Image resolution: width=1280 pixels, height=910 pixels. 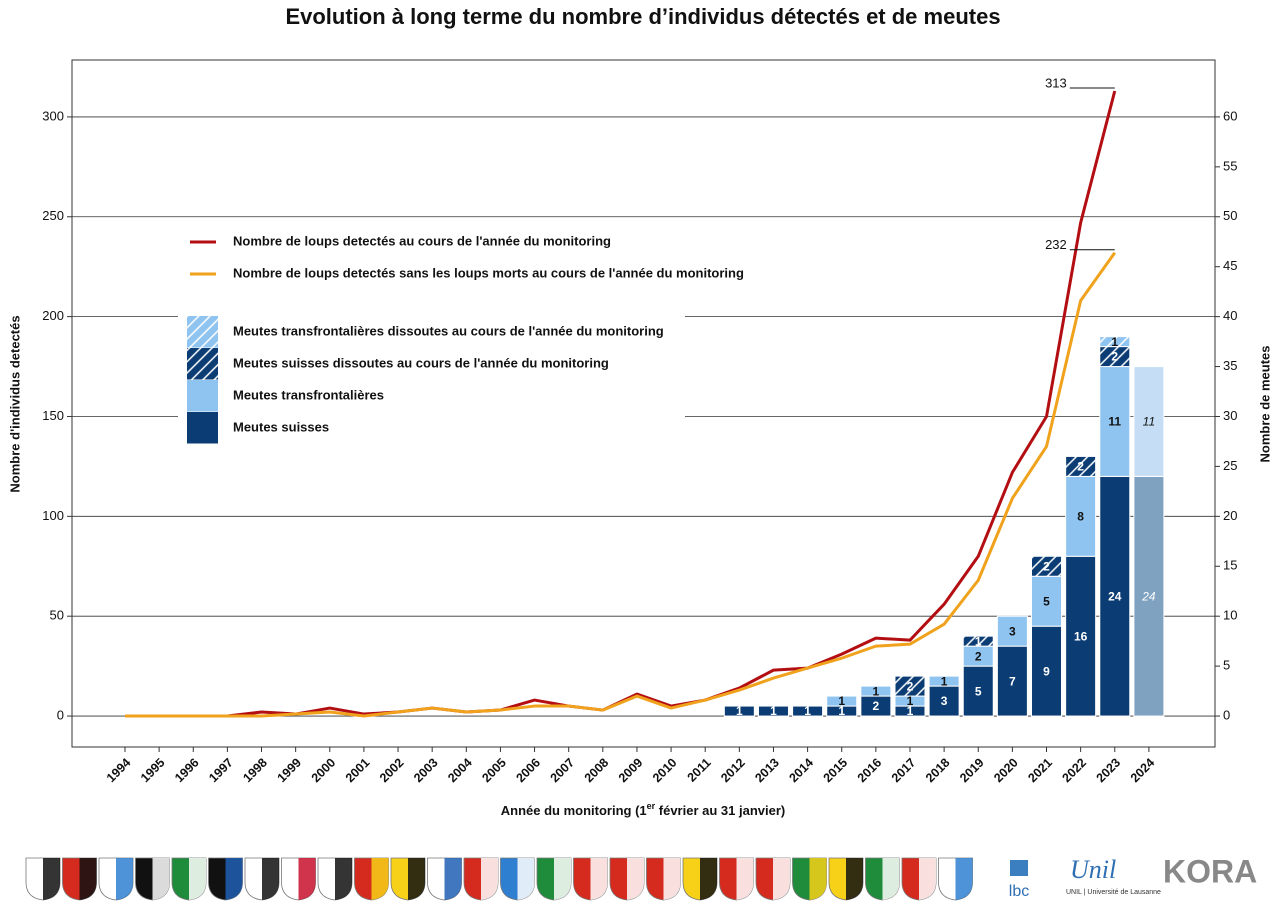 I want to click on y2-tick-label: 25, so click(x=1230, y=465).